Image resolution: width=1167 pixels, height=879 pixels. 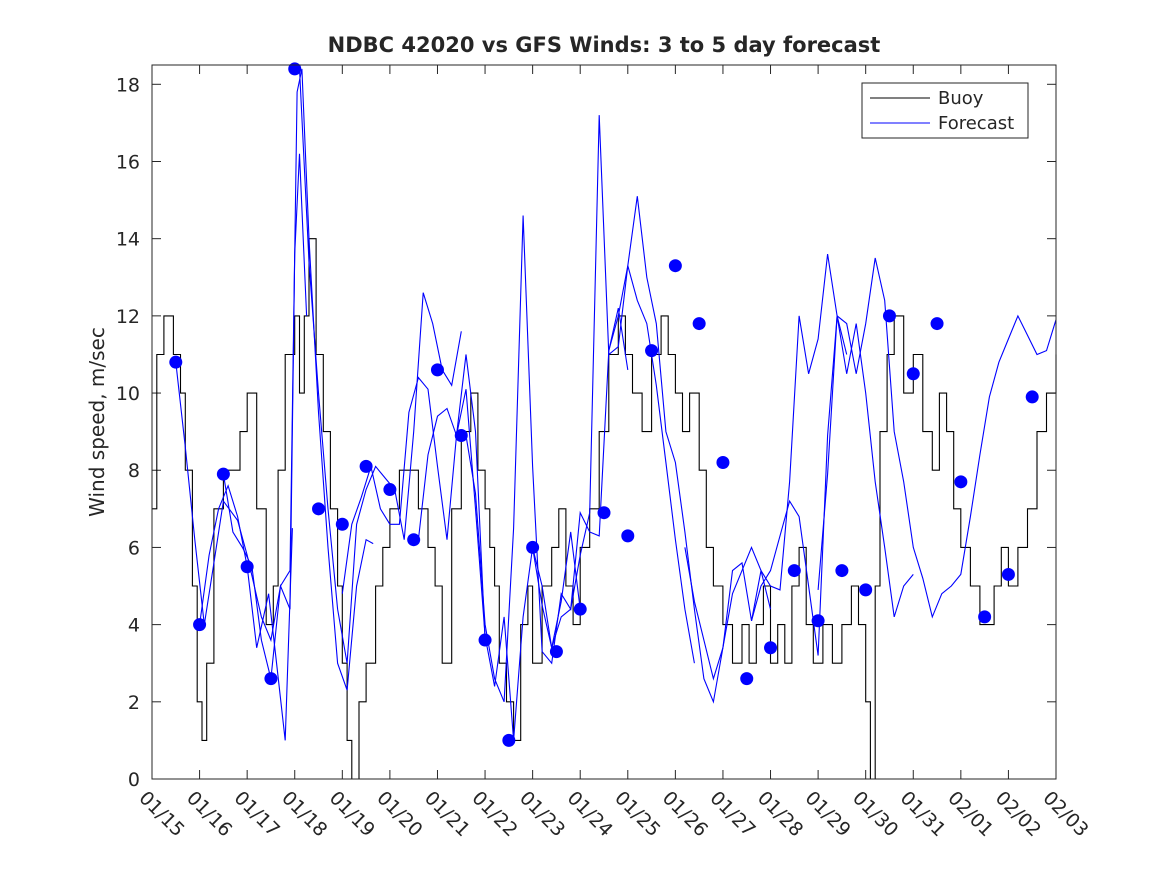 What do you see at coordinates (134, 703) in the screenshot?
I see `y-tick-label: 2` at bounding box center [134, 703].